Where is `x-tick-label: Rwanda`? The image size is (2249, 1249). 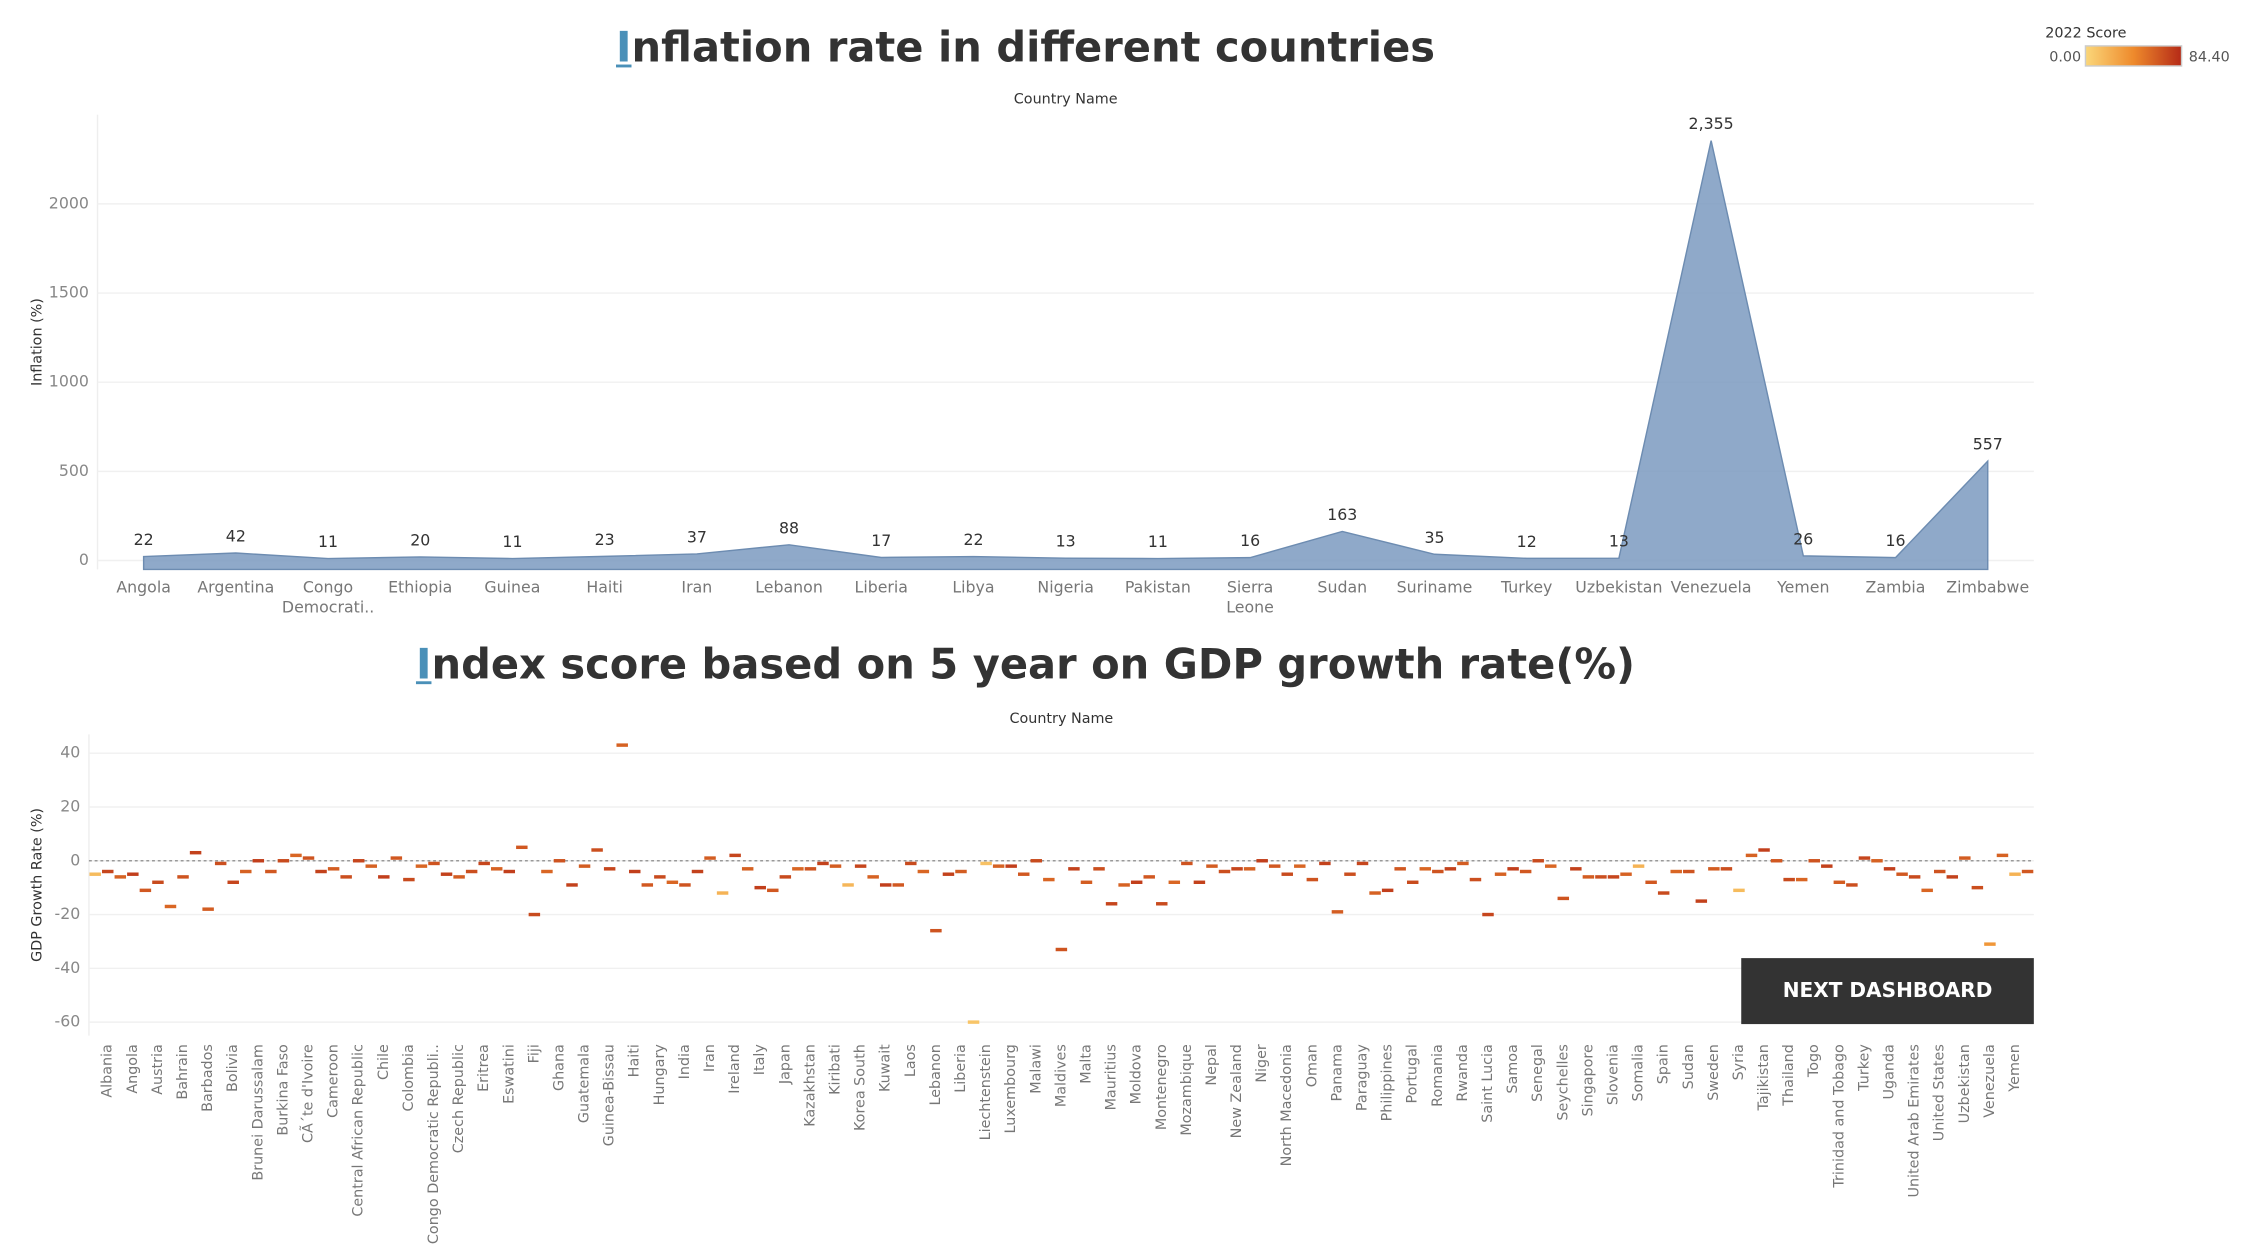
x-tick-label: Rwanda is located at coordinates (1463, 1072).